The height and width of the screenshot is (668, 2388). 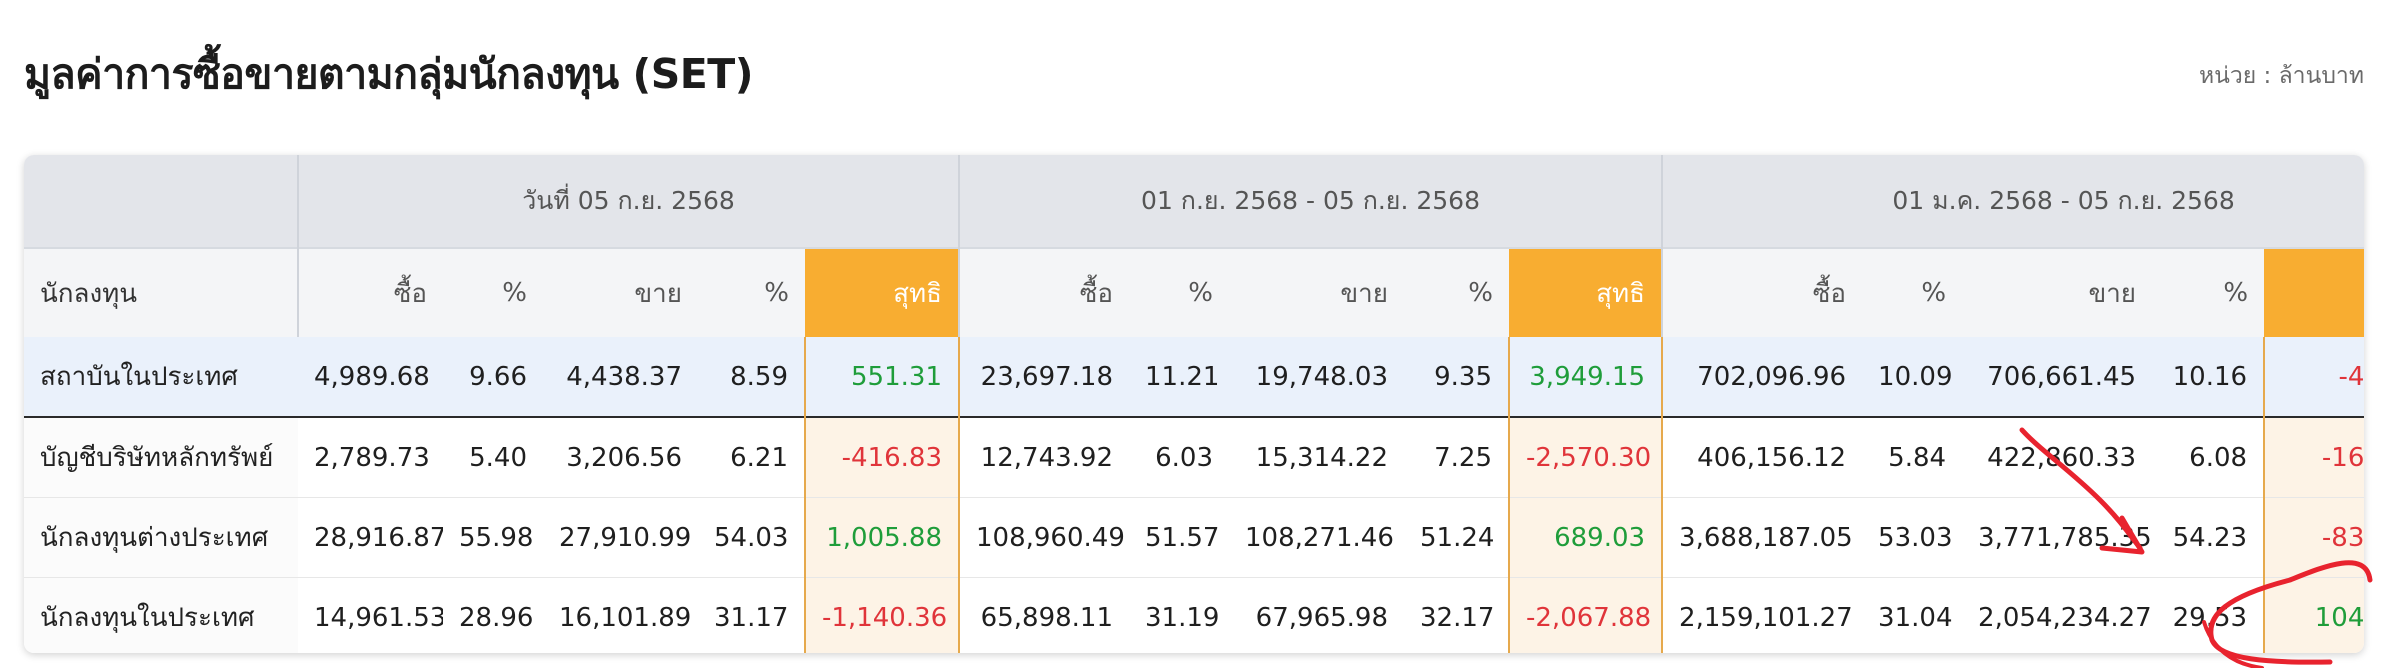 I want to click on sell-cell: 16,101.89, so click(x=620, y=615).